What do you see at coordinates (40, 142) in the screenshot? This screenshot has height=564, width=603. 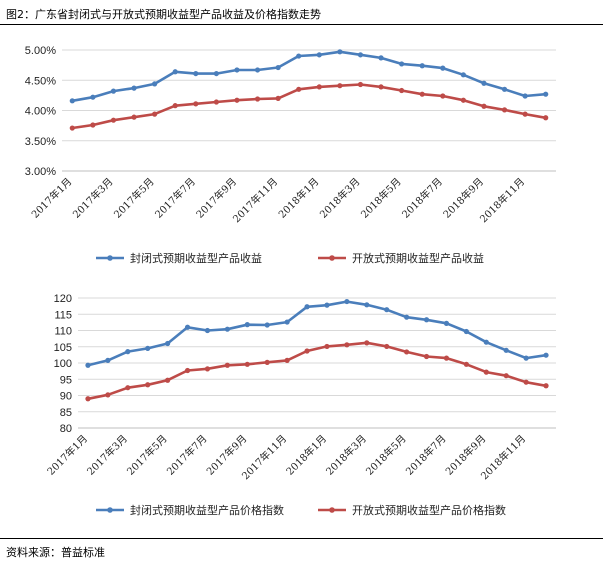 I see `yield-y-tick-label: 3.50%` at bounding box center [40, 142].